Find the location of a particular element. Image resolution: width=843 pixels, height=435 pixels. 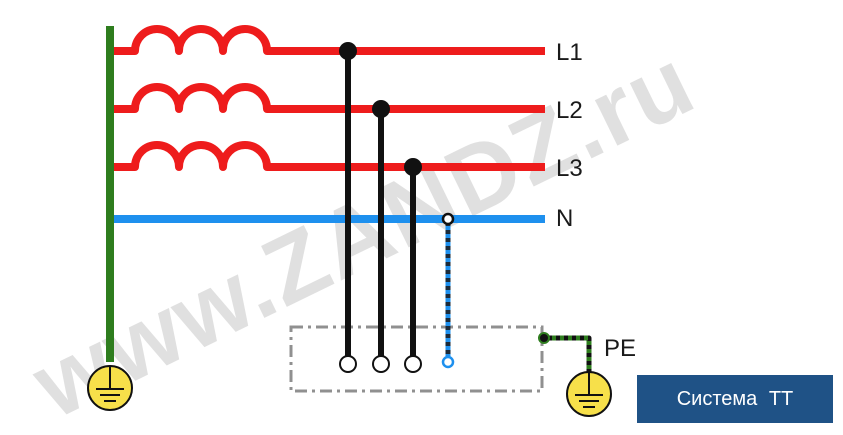

system-badge: Система ТТ is located at coordinates (735, 399).